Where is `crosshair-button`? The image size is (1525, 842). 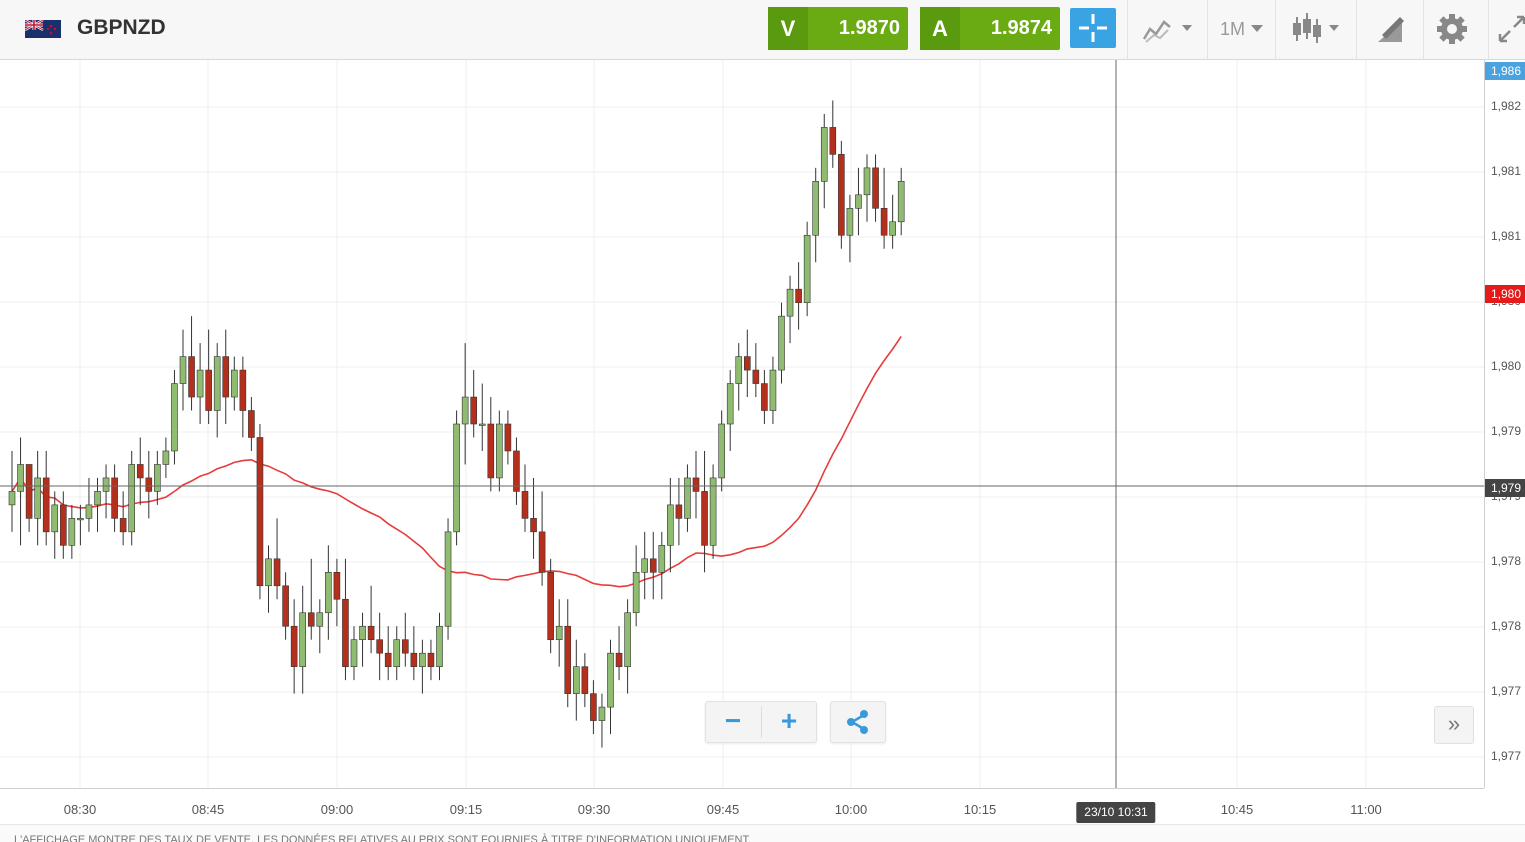 crosshair-button is located at coordinates (1093, 28).